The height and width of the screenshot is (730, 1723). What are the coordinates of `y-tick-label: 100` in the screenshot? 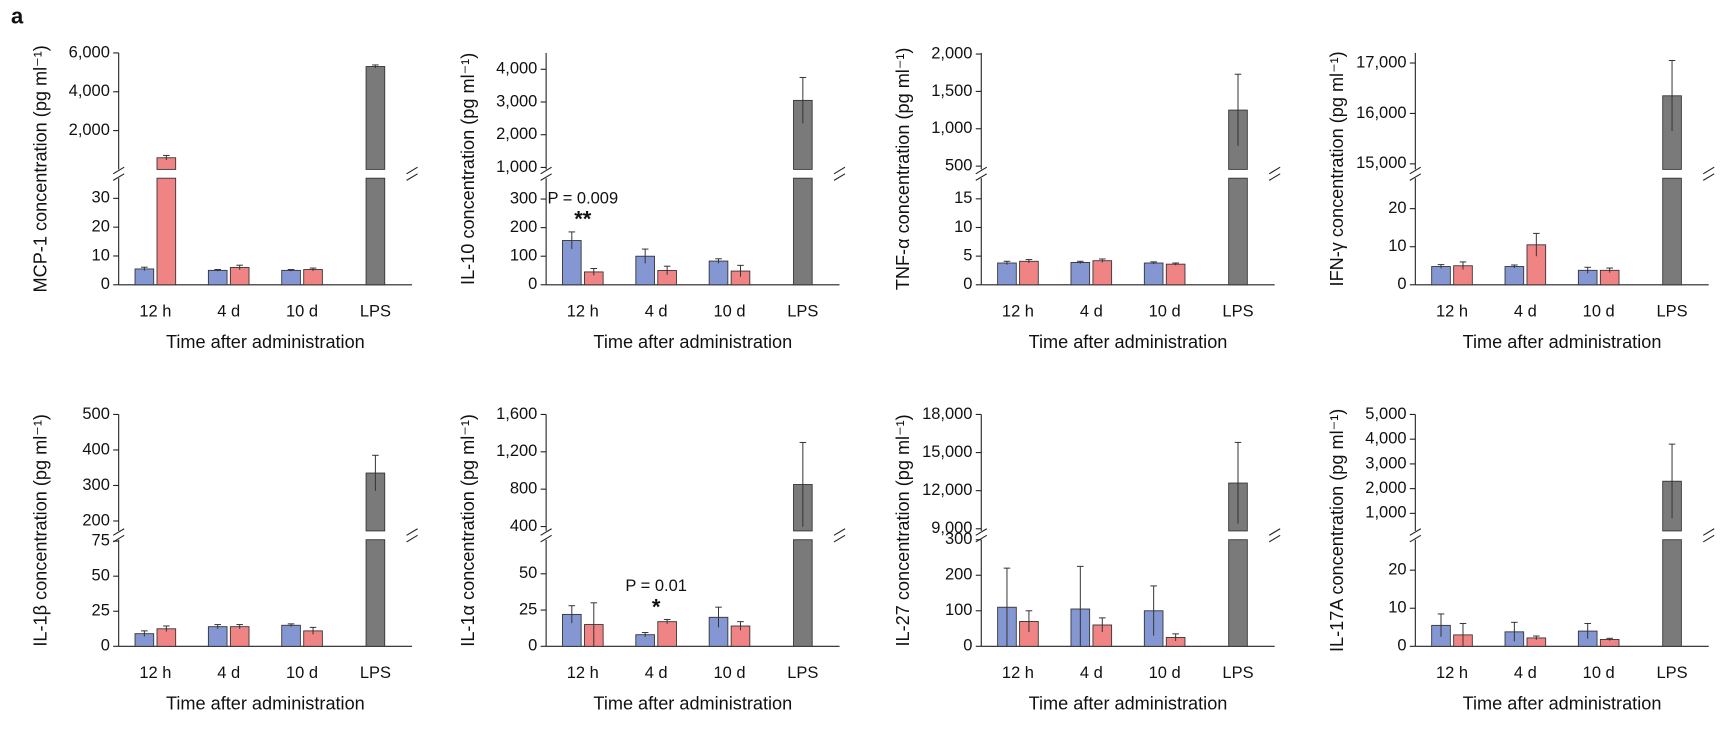 It's located at (523, 256).